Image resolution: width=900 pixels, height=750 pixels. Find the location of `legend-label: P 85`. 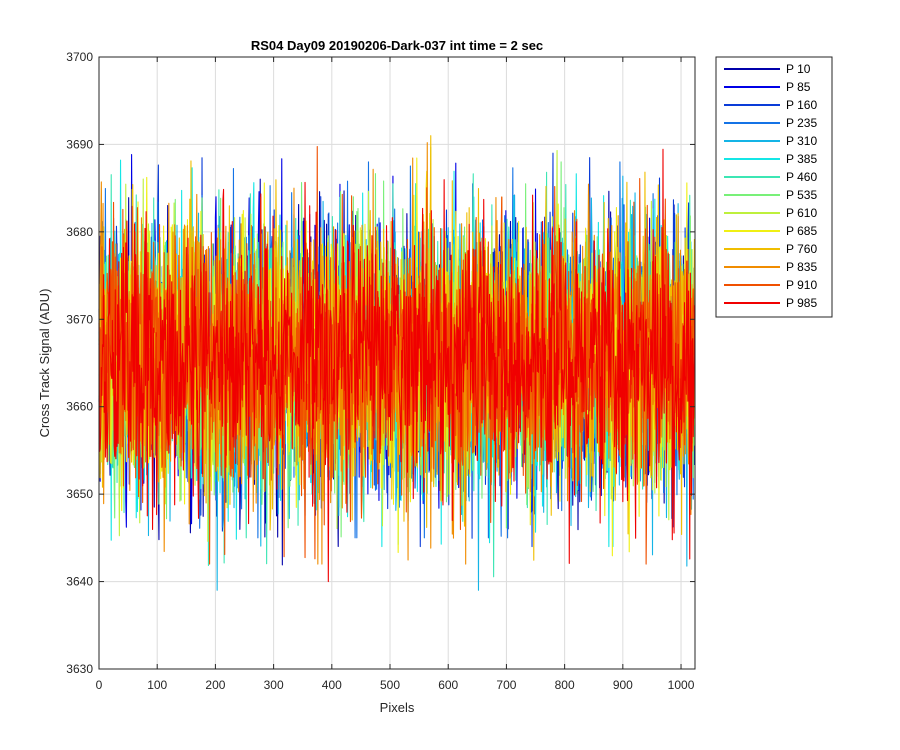

legend-label: P 85 is located at coordinates (798, 87).